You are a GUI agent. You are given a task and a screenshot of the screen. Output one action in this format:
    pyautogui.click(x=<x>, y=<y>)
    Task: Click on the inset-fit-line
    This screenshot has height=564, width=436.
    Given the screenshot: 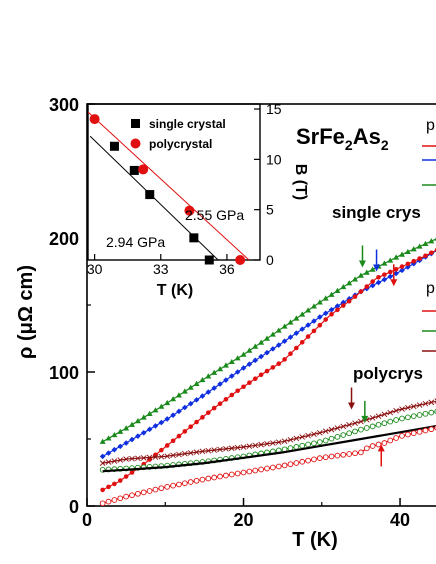 What is the action you would take?
    pyautogui.click(x=168, y=186)
    